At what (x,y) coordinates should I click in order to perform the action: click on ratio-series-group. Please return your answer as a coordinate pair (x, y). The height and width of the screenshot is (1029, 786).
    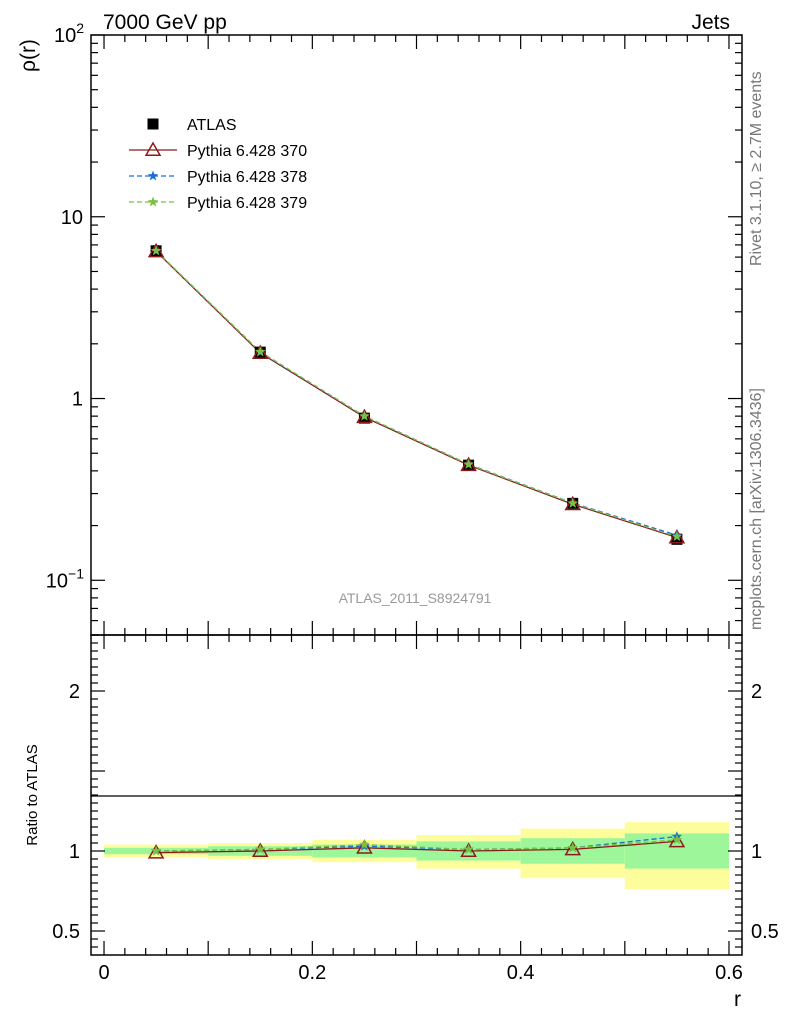
    Looking at the image, I should click on (416, 845).